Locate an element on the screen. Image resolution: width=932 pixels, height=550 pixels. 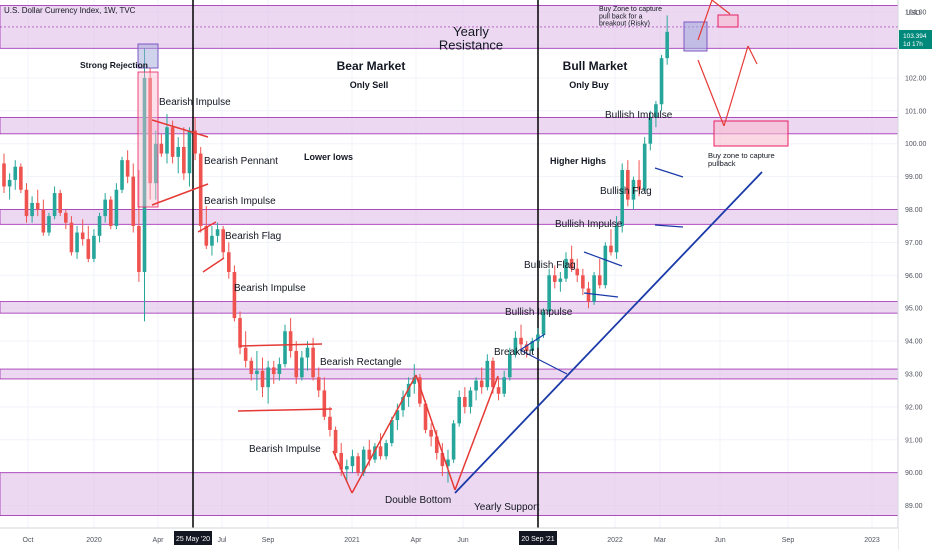
only-buy-label: Only Buy is located at coordinates (589, 85).